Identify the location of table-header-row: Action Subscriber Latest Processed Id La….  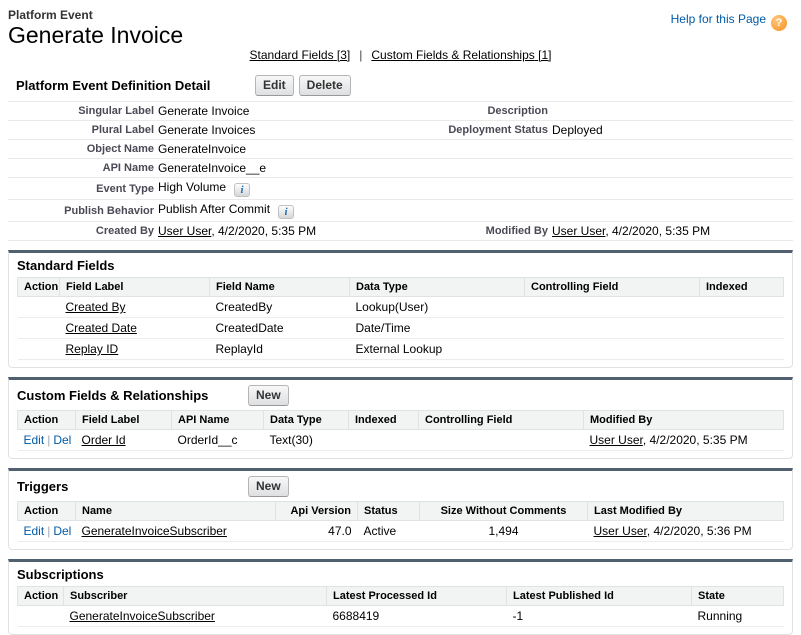
(400, 596).